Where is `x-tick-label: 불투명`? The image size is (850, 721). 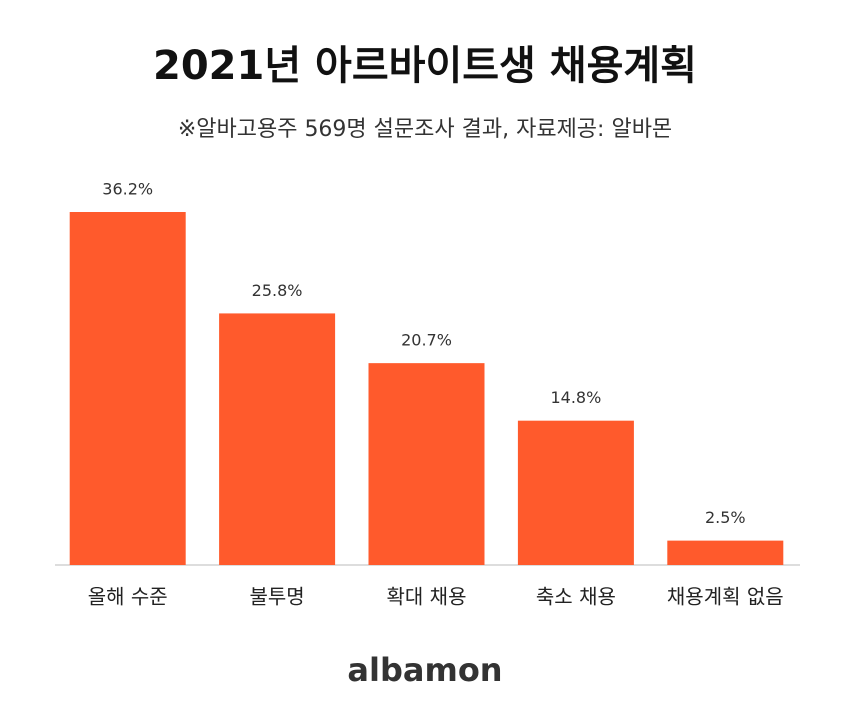 x-tick-label: 불투명 is located at coordinates (276, 597).